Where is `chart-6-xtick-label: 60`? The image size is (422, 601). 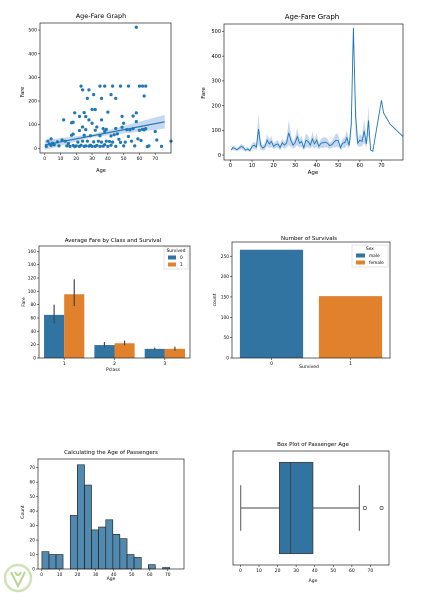
chart-6-xtick-label: 60 is located at coordinates (352, 571).